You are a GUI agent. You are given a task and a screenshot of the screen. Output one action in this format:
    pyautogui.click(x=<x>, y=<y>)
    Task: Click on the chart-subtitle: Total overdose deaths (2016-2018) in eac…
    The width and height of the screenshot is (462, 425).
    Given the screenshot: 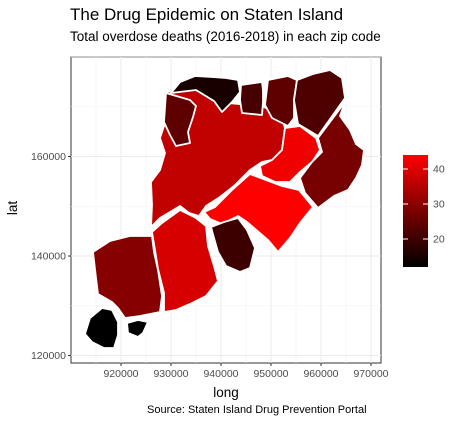 What is the action you would take?
    pyautogui.click(x=225, y=36)
    